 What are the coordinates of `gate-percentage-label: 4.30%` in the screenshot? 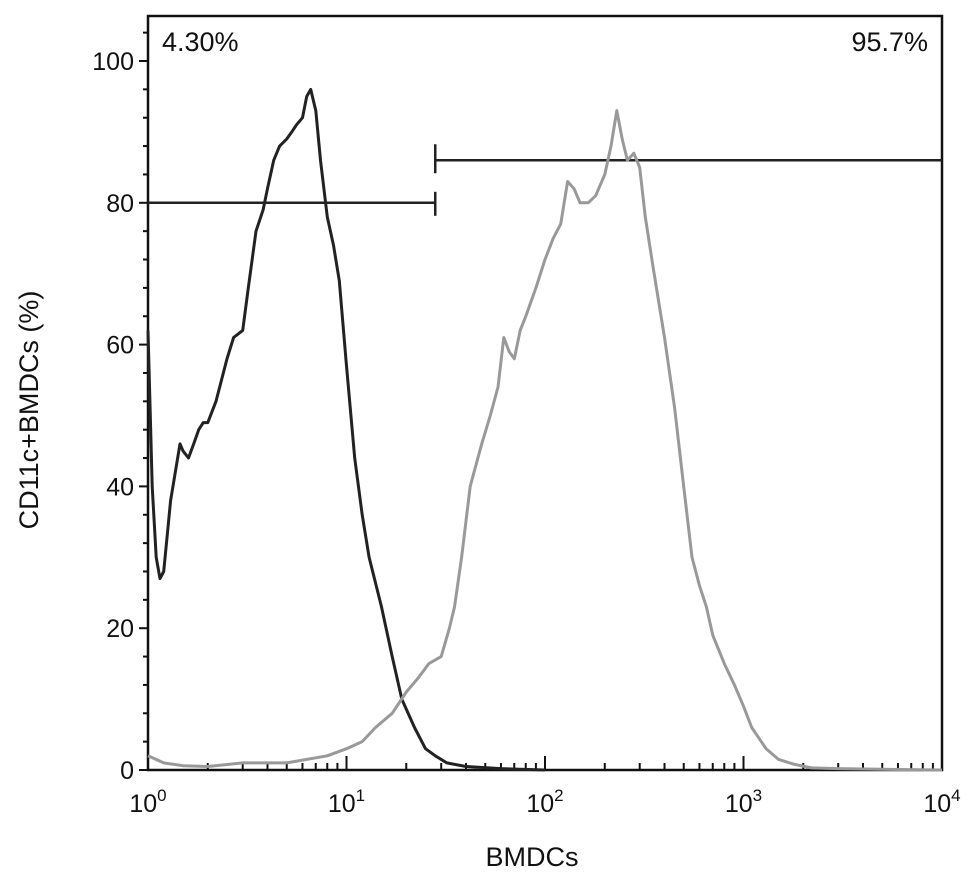 It's located at (200, 42).